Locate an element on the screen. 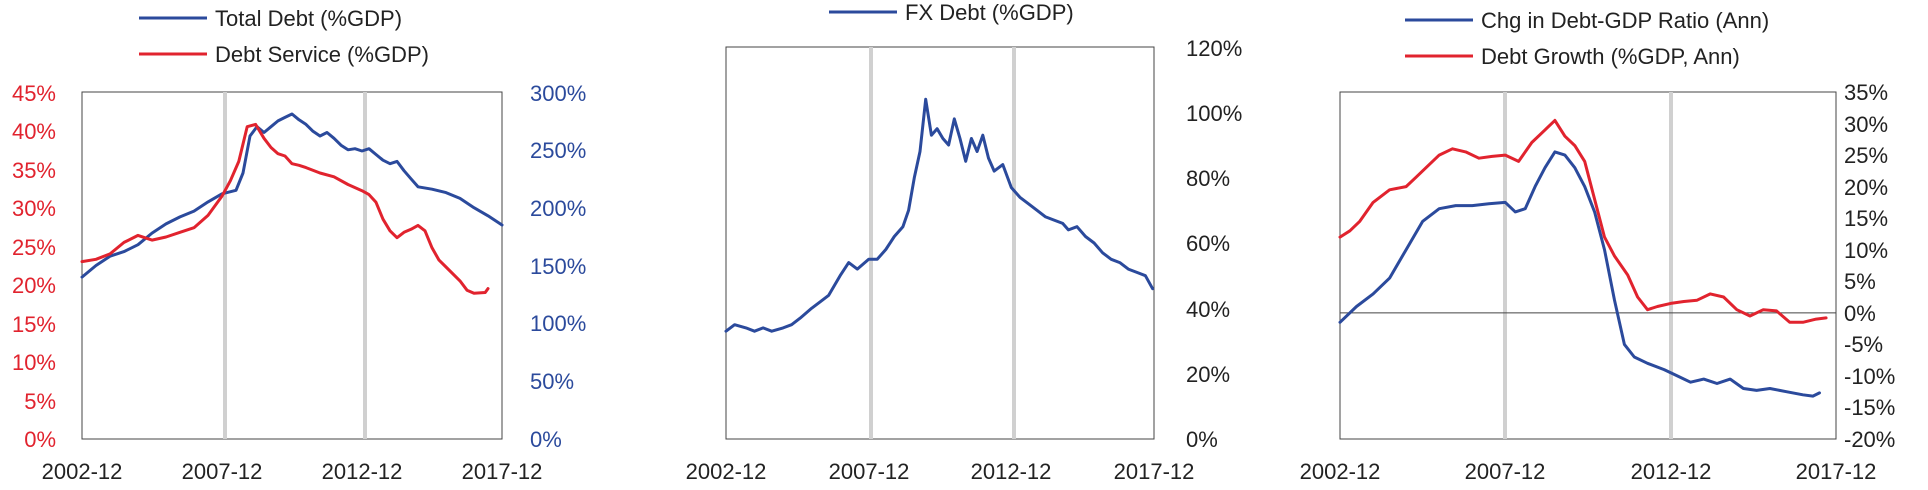  right-tick-label: 120% is located at coordinates (1214, 48).